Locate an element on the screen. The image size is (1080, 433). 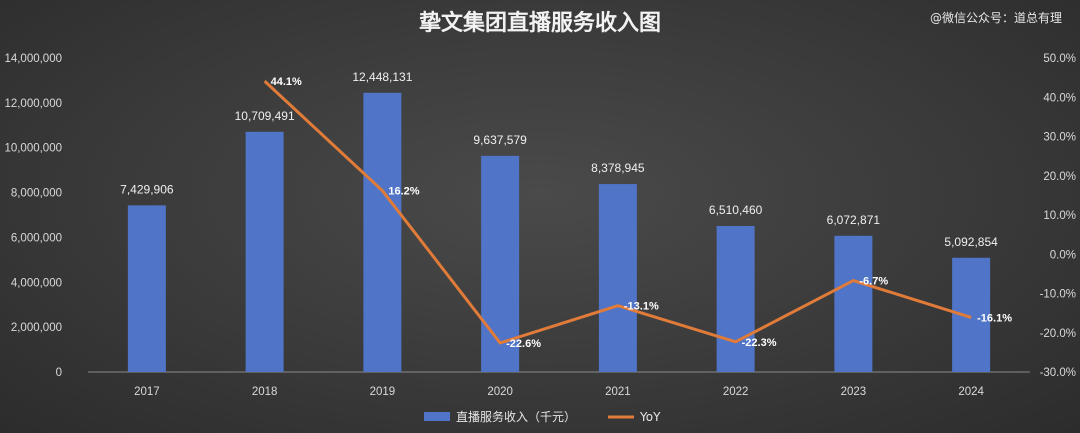
x-tick-label: 2018 is located at coordinates (265, 392).